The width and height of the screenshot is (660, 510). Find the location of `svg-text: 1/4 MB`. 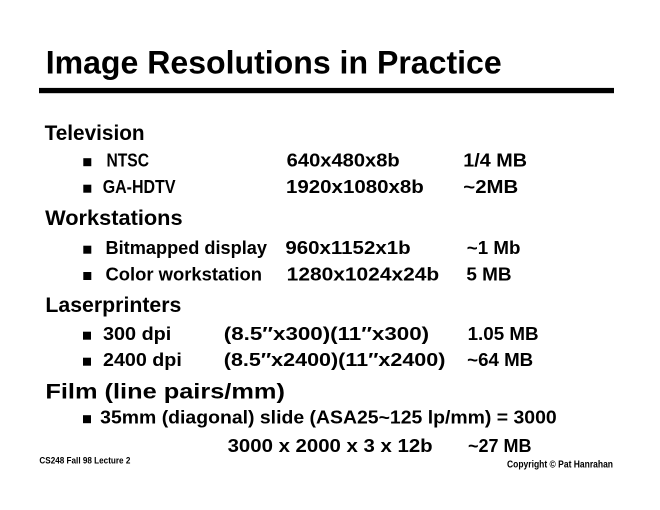

svg-text: 1/4 MB is located at coordinates (495, 161).